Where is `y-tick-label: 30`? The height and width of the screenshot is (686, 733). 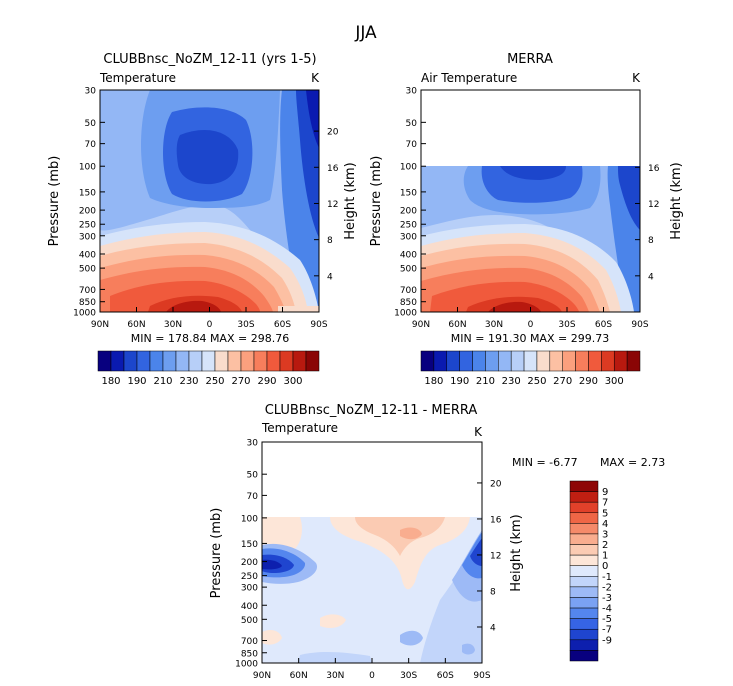 y-tick-label: 30 is located at coordinates (412, 92).